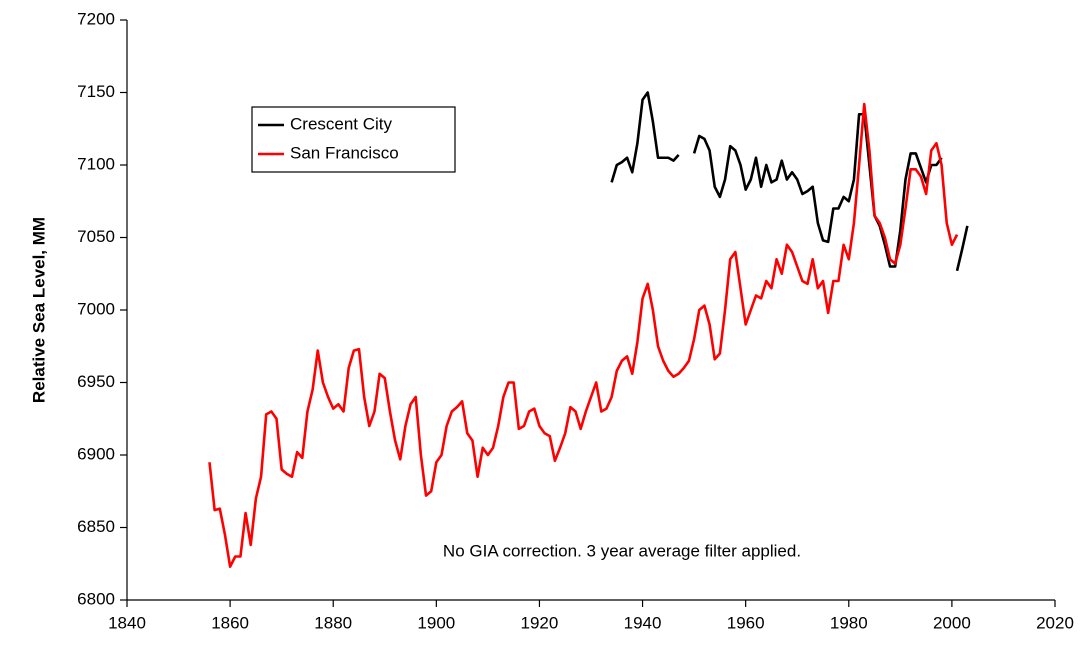  I want to click on x-tick-label: 1900, so click(436, 622).